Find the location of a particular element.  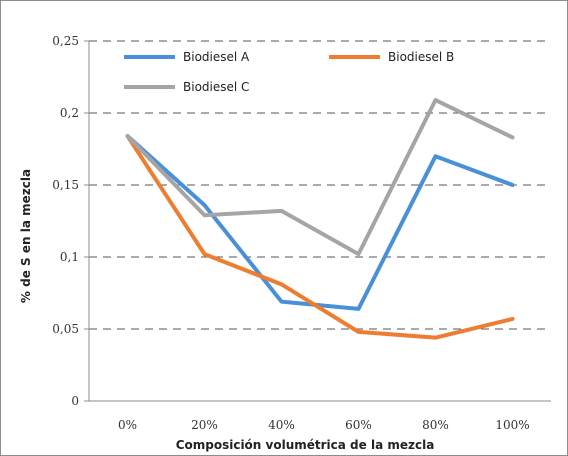

x-tick-label: 0% is located at coordinates (127, 425).